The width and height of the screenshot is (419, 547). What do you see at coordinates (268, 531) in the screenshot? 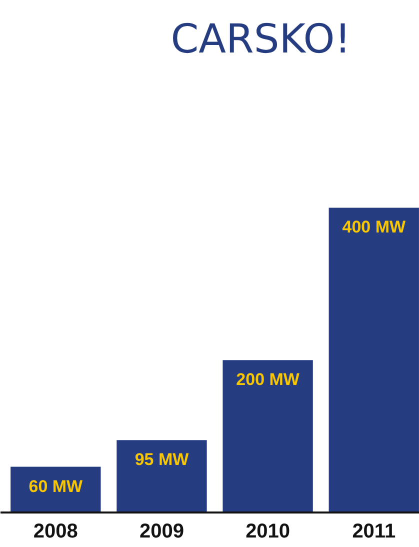
I see `x-tick-label: 2010` at bounding box center [268, 531].